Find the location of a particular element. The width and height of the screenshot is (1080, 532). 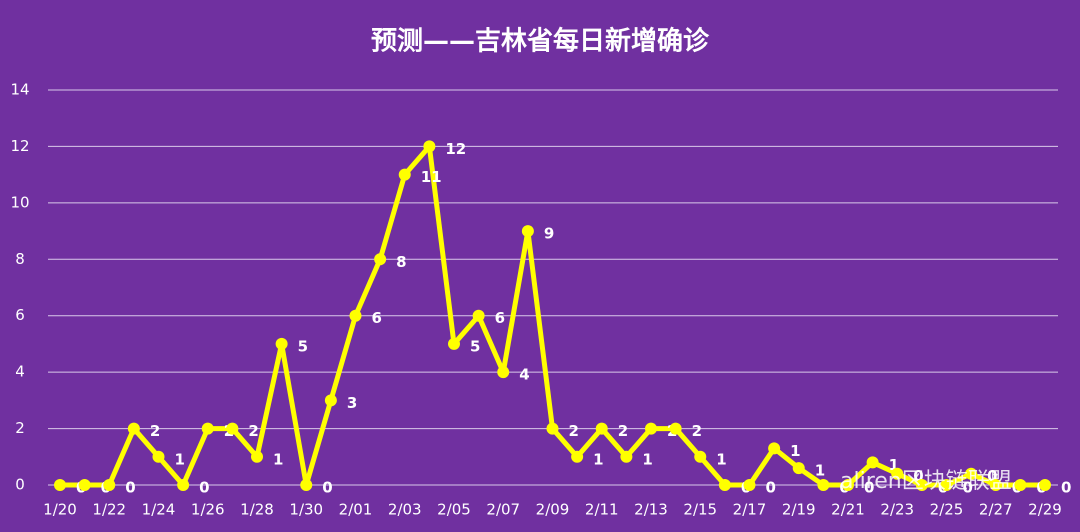

x-tick-label: 1/20 is located at coordinates (60, 510).